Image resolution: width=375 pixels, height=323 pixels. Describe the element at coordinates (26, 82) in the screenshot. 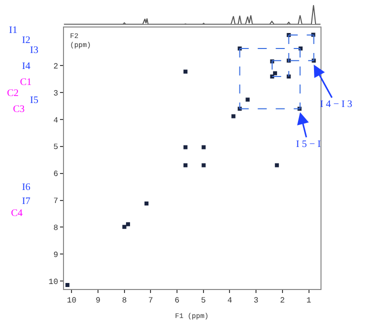

I see `text: C1` at that location.